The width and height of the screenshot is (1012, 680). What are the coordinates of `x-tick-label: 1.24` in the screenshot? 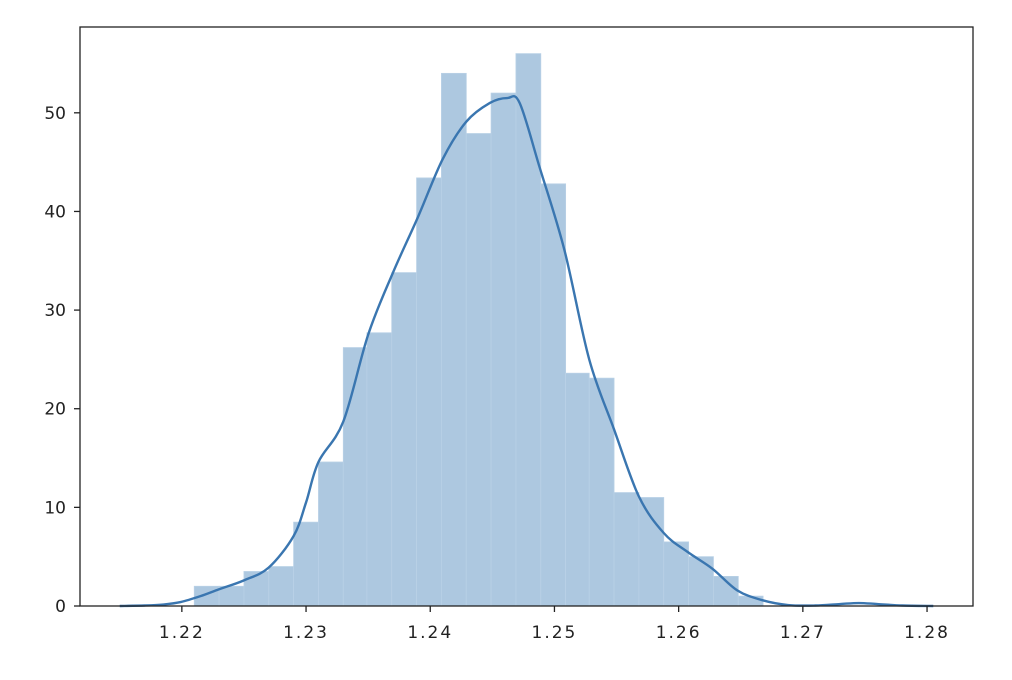 It's located at (430, 633).